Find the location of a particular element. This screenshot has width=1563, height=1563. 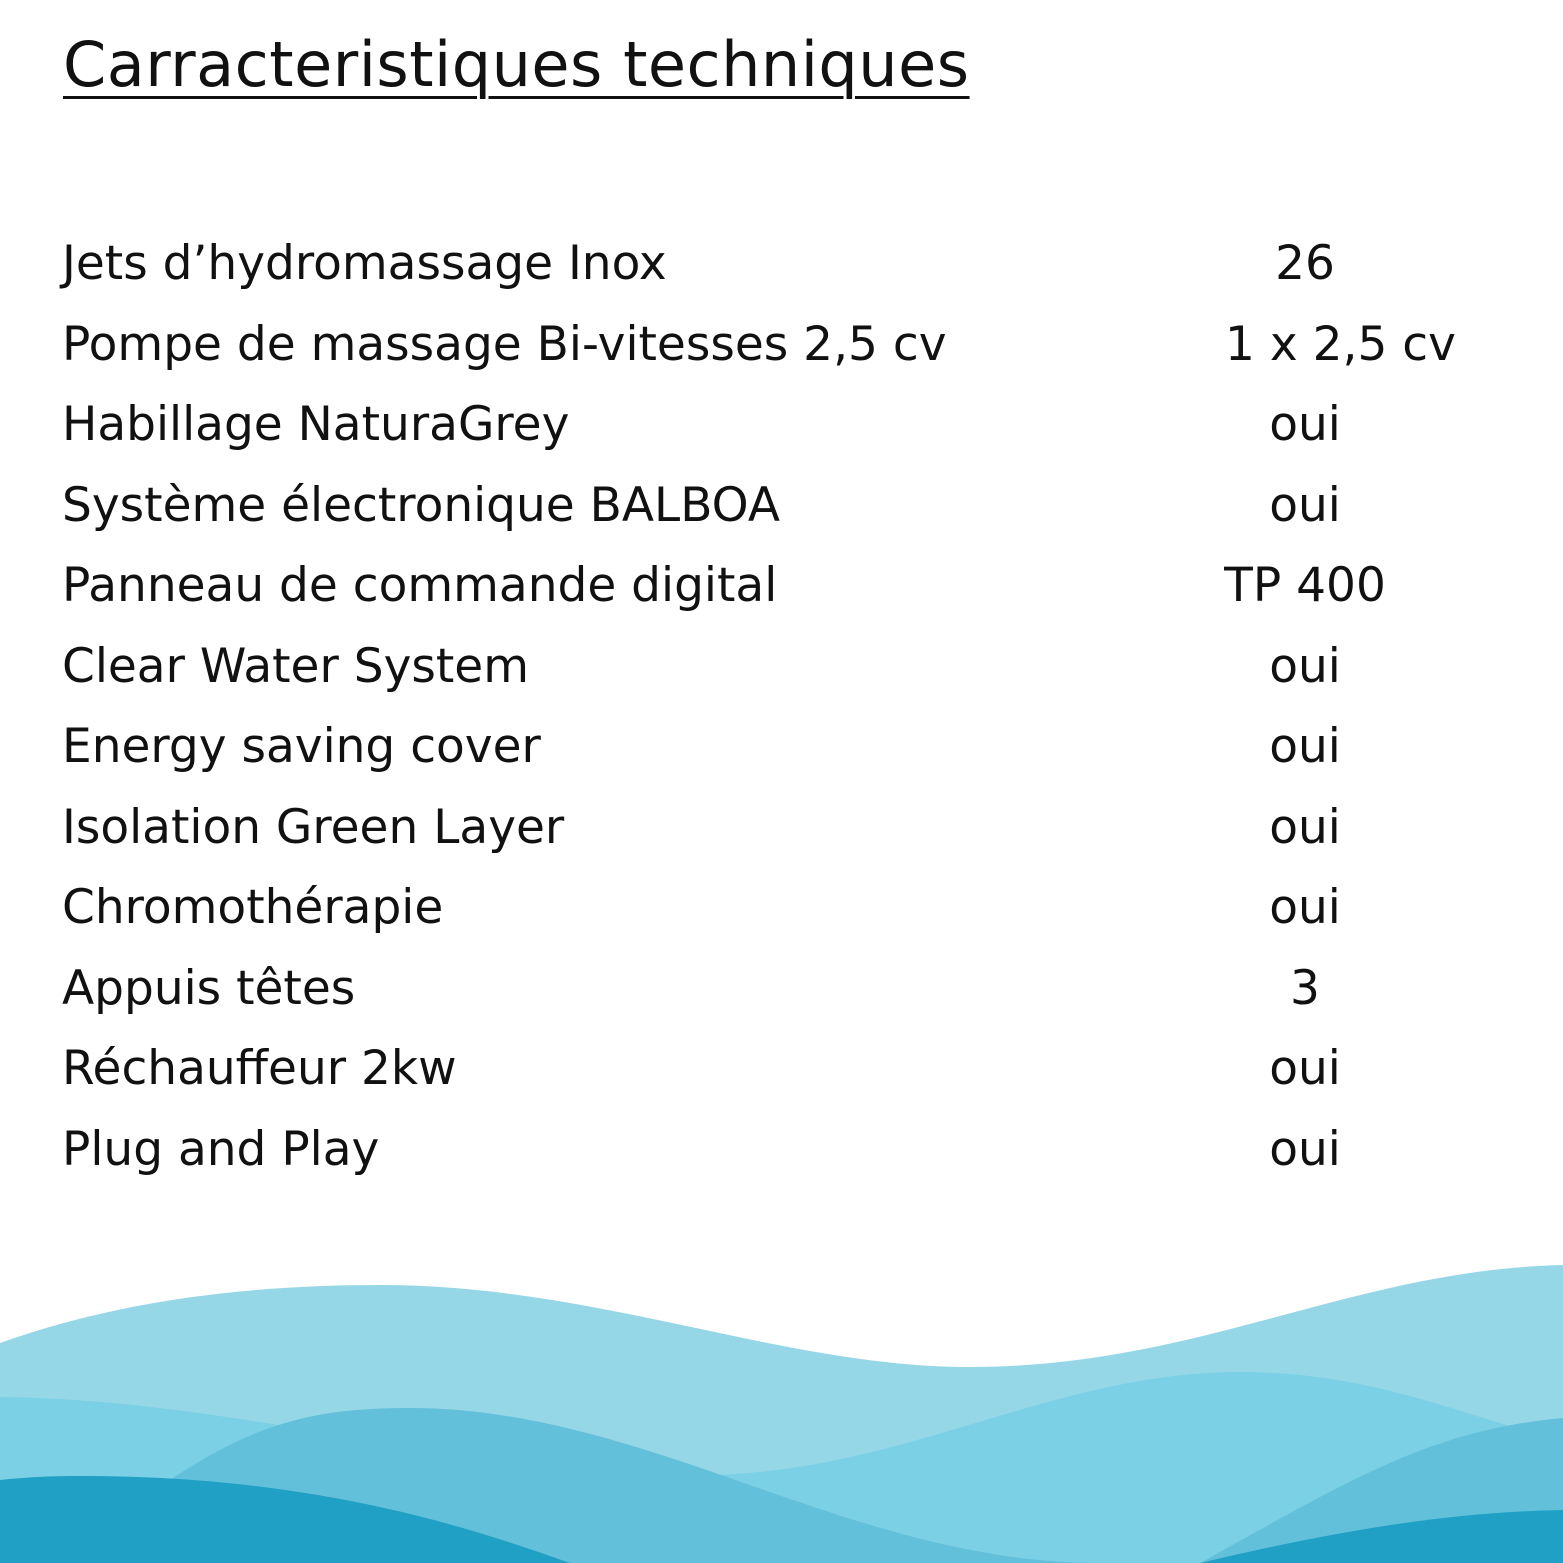

spec-label: Jets d’hydromassage Inox is located at coordinates (364, 263).